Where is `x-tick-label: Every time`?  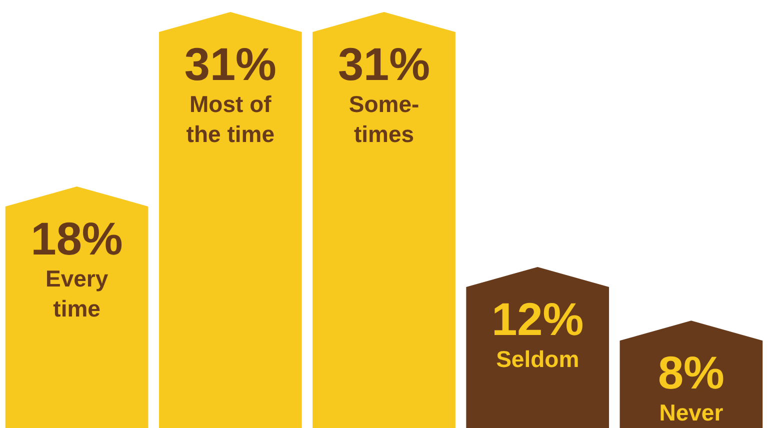 x-tick-label: Every time is located at coordinates (76, 293).